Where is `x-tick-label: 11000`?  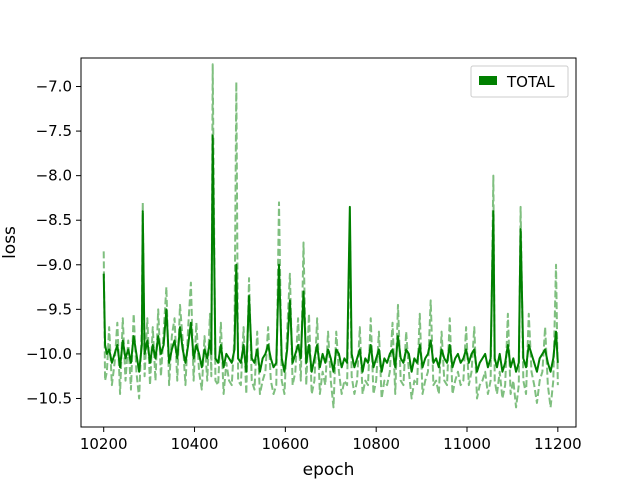 x-tick-label: 11000 is located at coordinates (467, 444).